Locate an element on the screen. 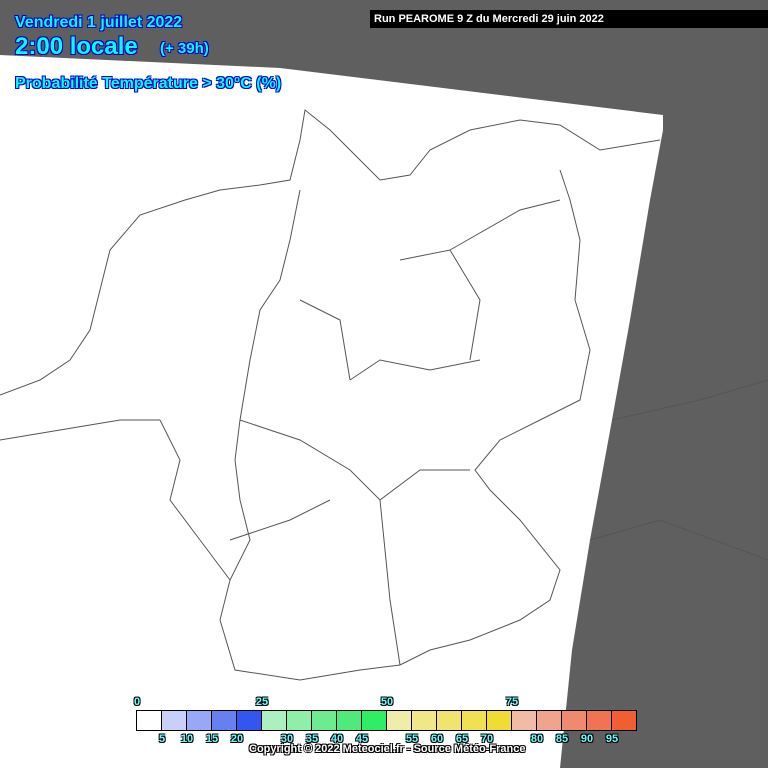  legend-label-bottom: 80 is located at coordinates (537, 739).